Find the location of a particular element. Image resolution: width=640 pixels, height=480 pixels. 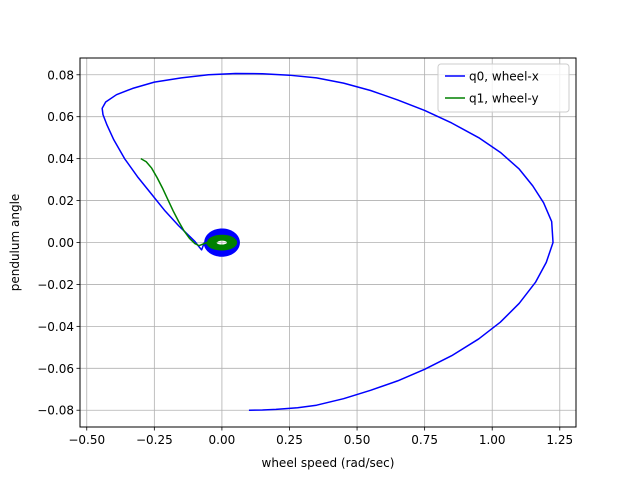

x-tick-label: −0.50 is located at coordinates (86, 440).